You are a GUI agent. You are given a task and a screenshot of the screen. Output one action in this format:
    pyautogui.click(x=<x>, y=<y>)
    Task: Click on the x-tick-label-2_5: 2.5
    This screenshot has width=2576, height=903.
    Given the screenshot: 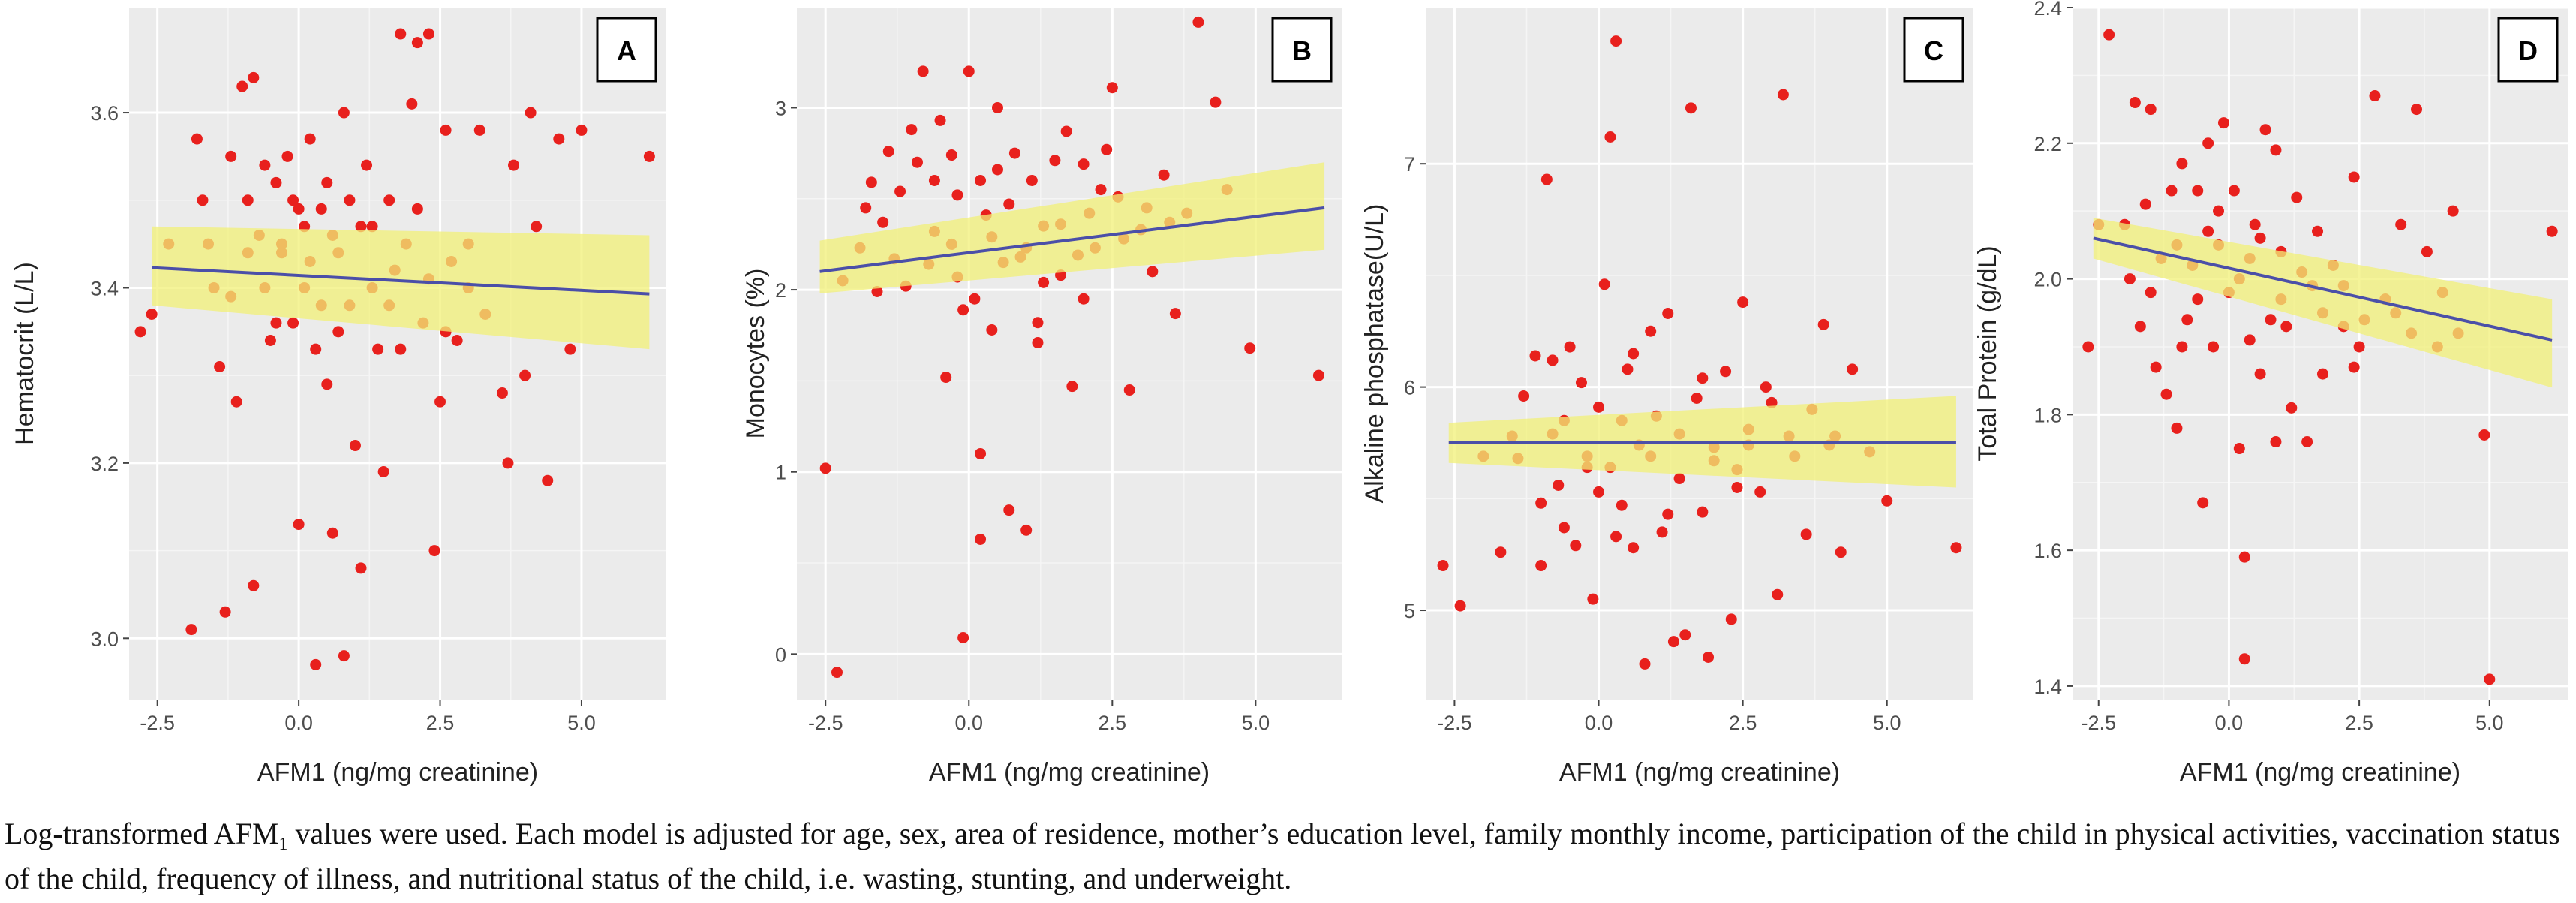 What is the action you would take?
    pyautogui.click(x=1113, y=723)
    